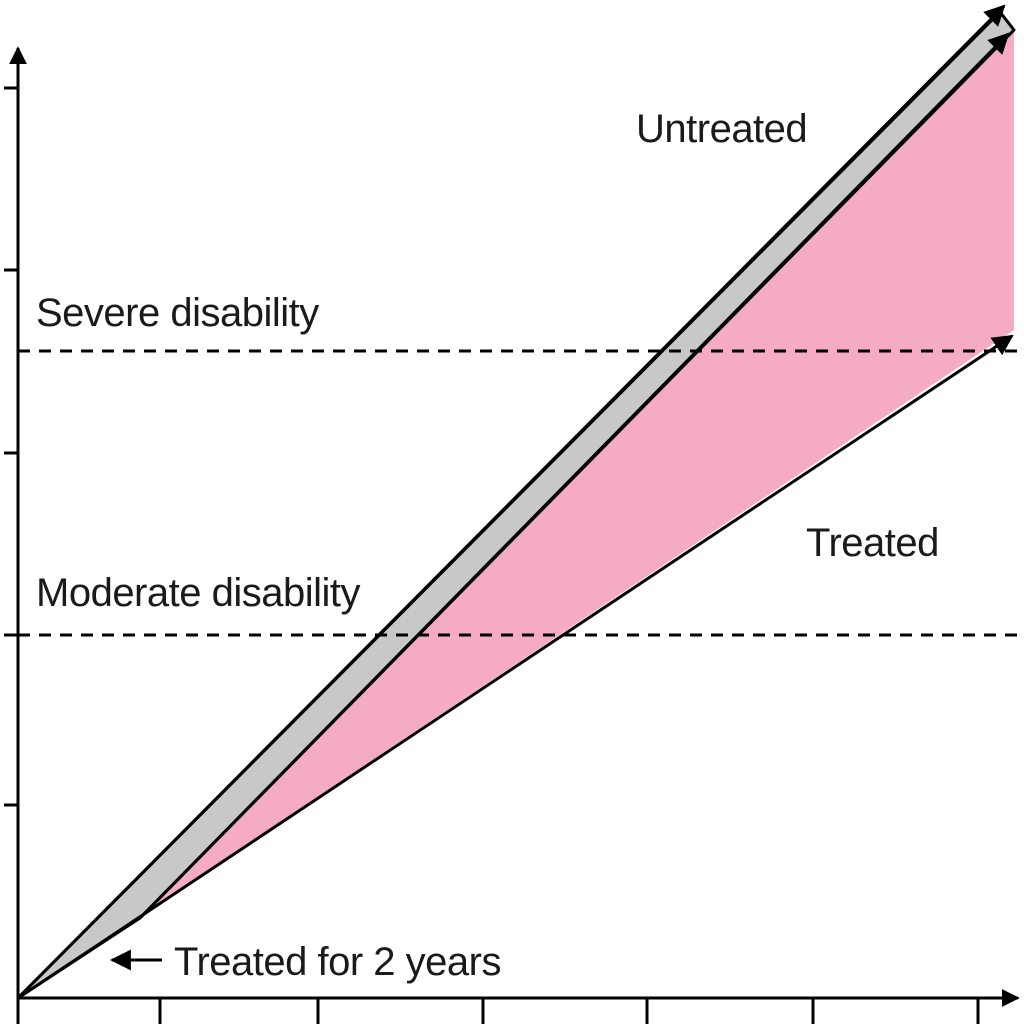 The image size is (1024, 1024). I want to click on treated-2-years-label: Treated for 2 years, so click(337, 962).